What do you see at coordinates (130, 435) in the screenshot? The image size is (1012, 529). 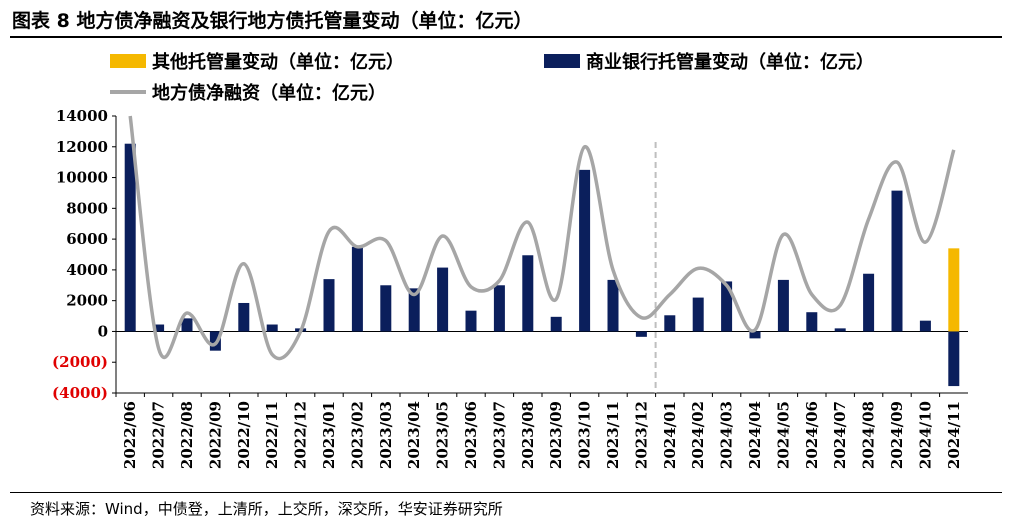 I see `x-tick-label: 2022/06` at bounding box center [130, 435].